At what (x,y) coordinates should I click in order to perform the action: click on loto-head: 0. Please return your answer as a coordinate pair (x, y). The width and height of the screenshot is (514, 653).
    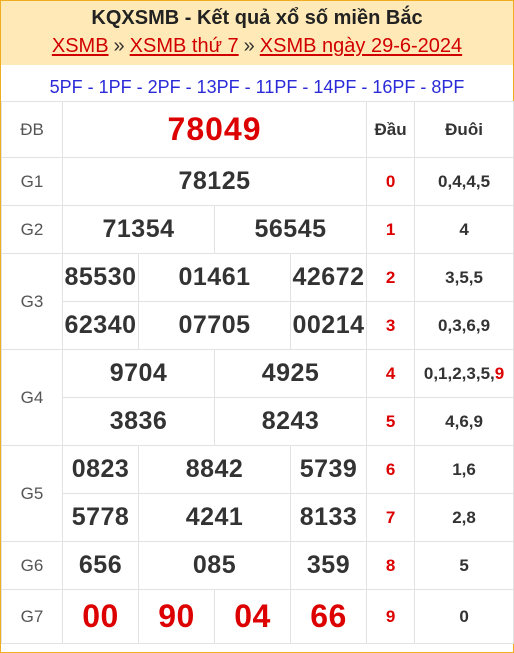
    Looking at the image, I should click on (391, 181).